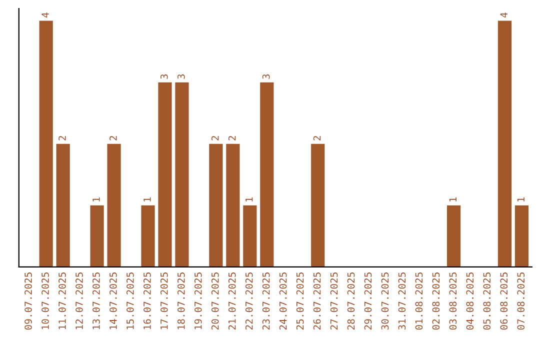  Describe the element at coordinates (28, 301) in the screenshot. I see `x-tick-label: 09.07.2025` at that location.